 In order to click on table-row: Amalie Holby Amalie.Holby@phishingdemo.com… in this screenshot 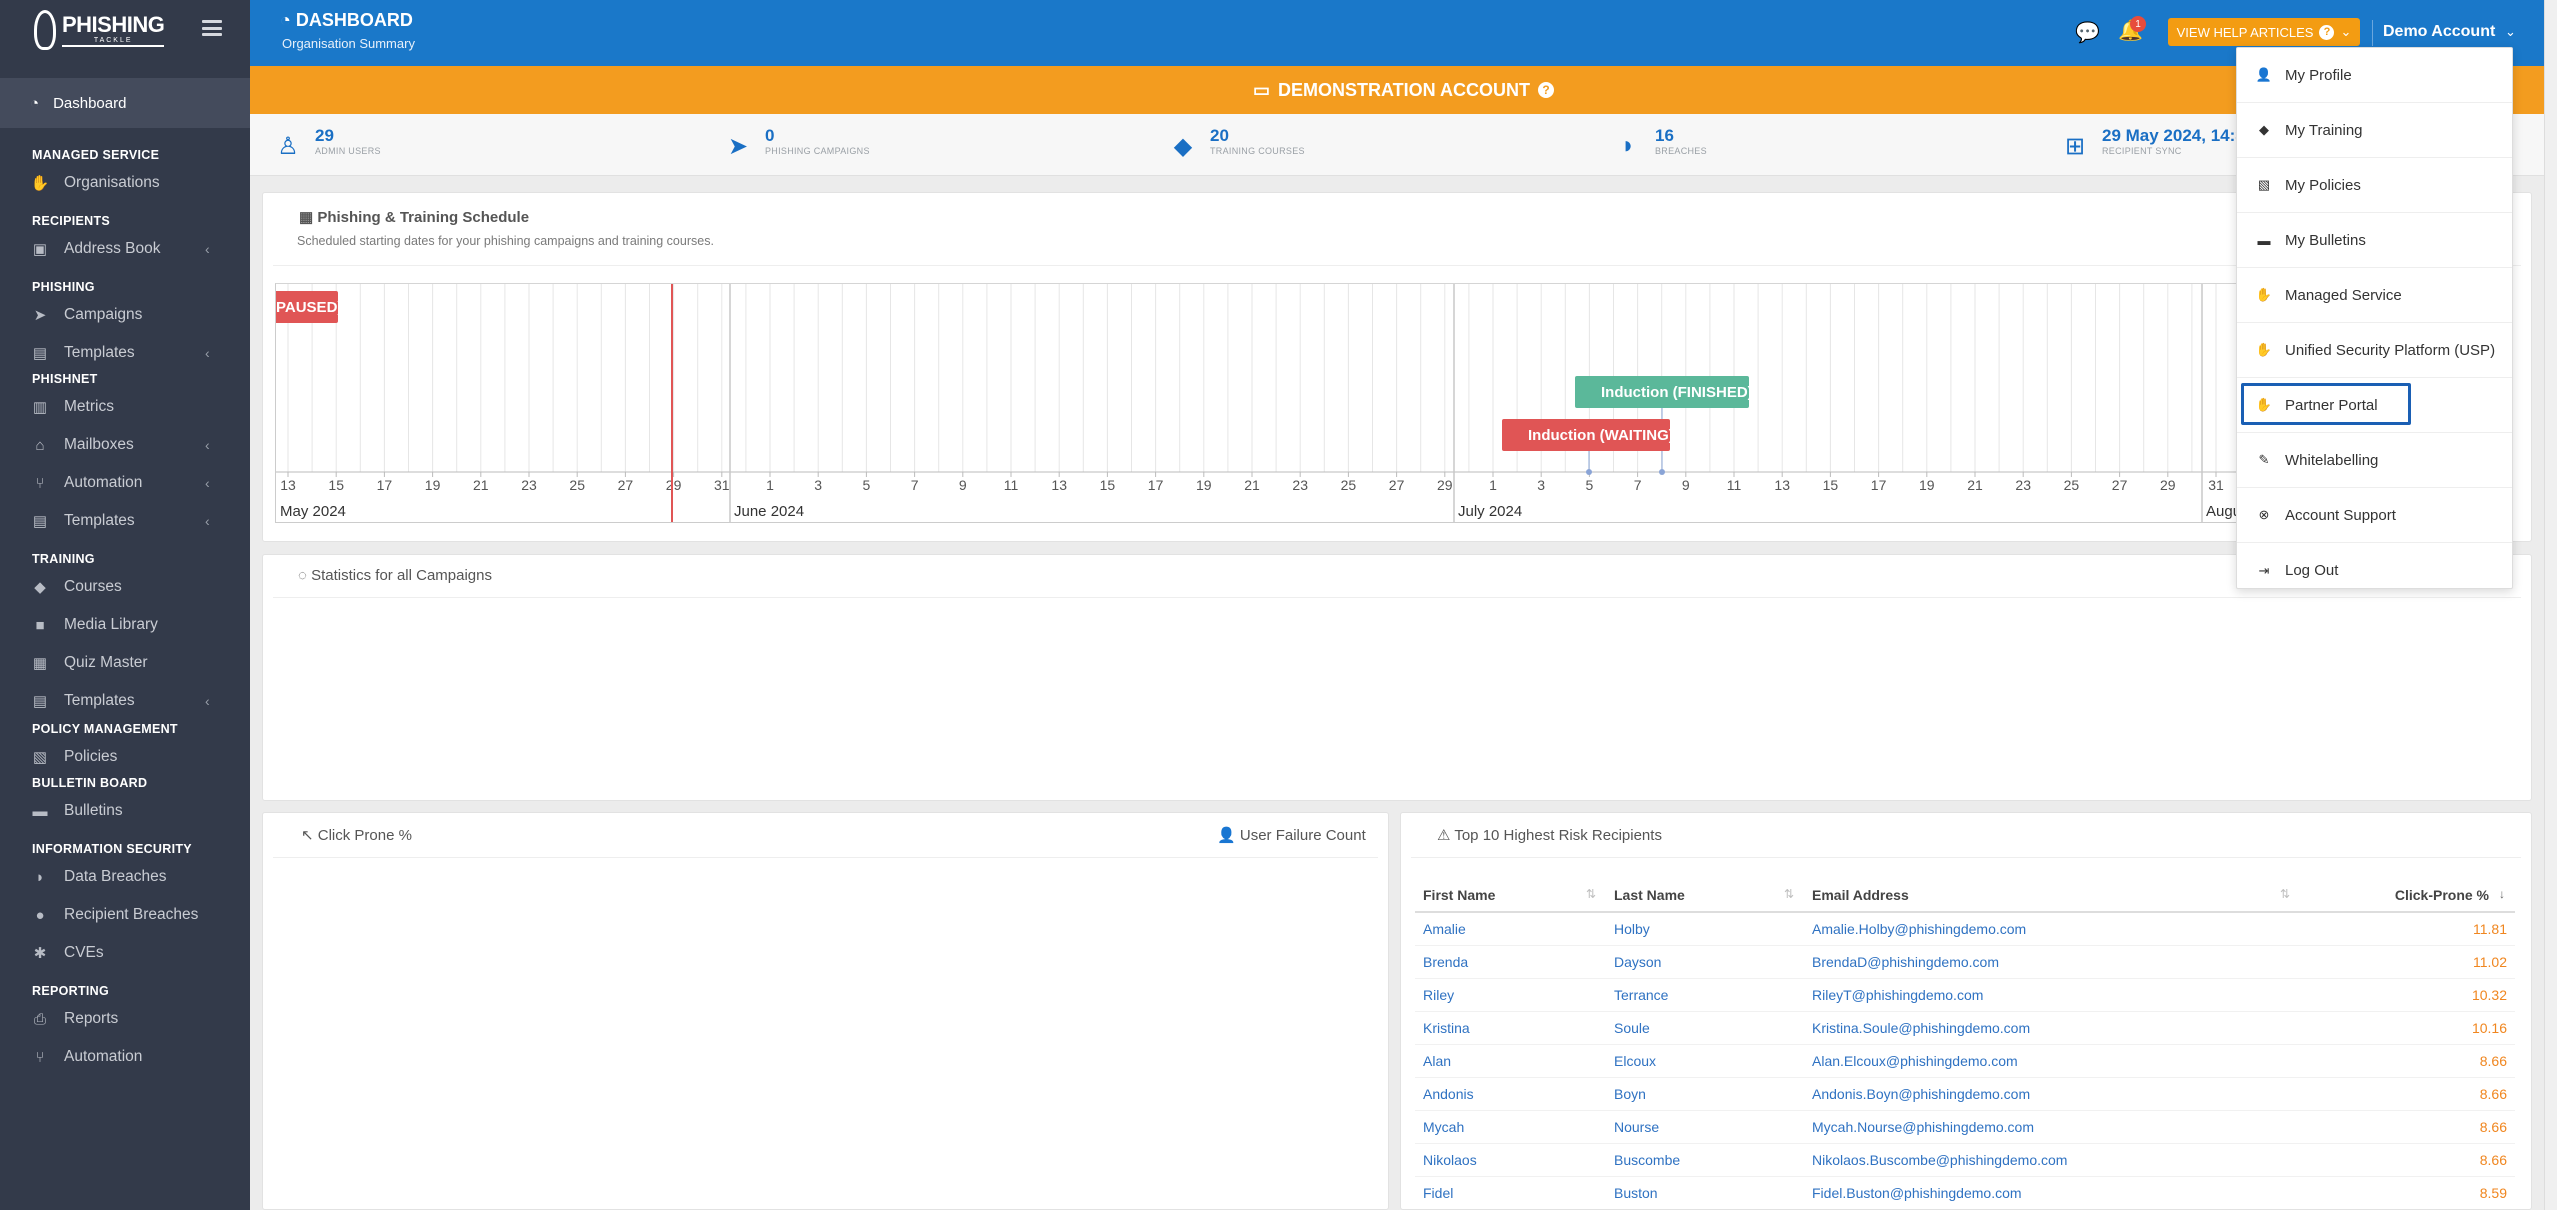, I will do `click(1965, 929)`.